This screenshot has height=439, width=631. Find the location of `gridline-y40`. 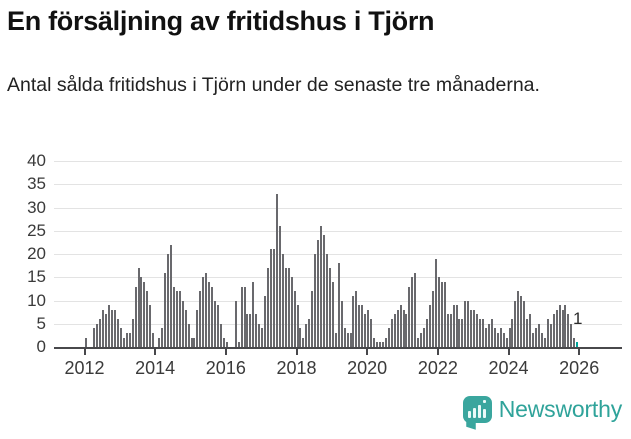

gridline-y40 is located at coordinates (338, 161).